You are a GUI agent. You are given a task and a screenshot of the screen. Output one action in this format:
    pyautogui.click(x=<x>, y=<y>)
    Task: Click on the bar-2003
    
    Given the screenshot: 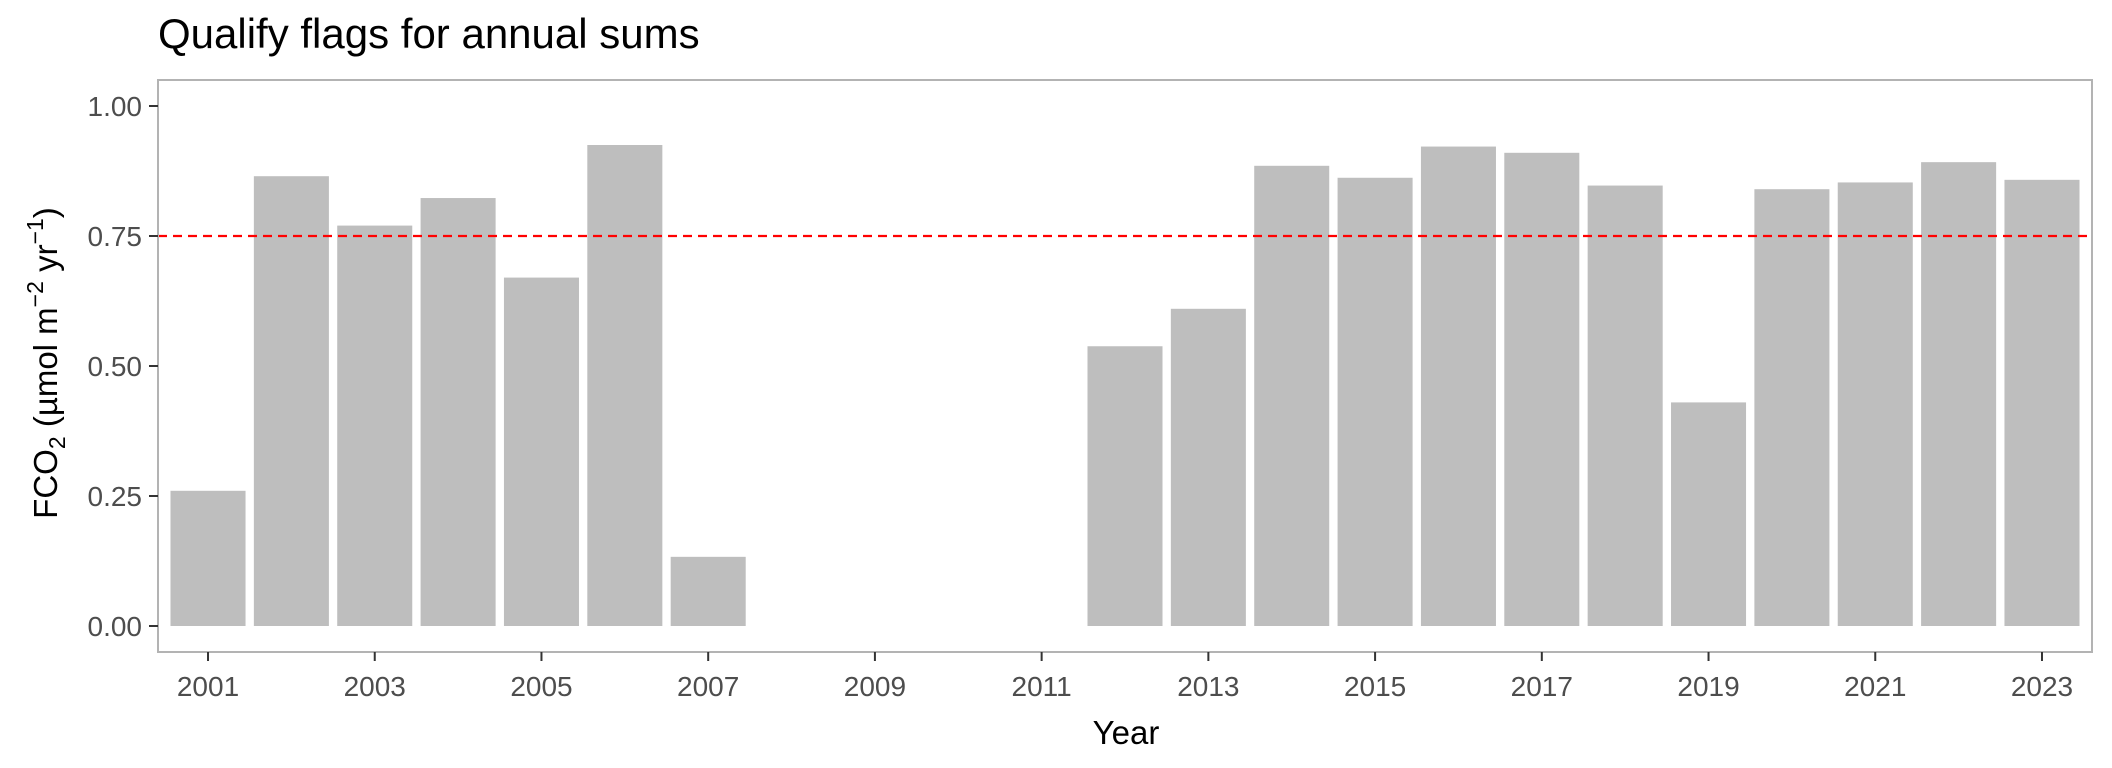 What is the action you would take?
    pyautogui.click(x=375, y=425)
    